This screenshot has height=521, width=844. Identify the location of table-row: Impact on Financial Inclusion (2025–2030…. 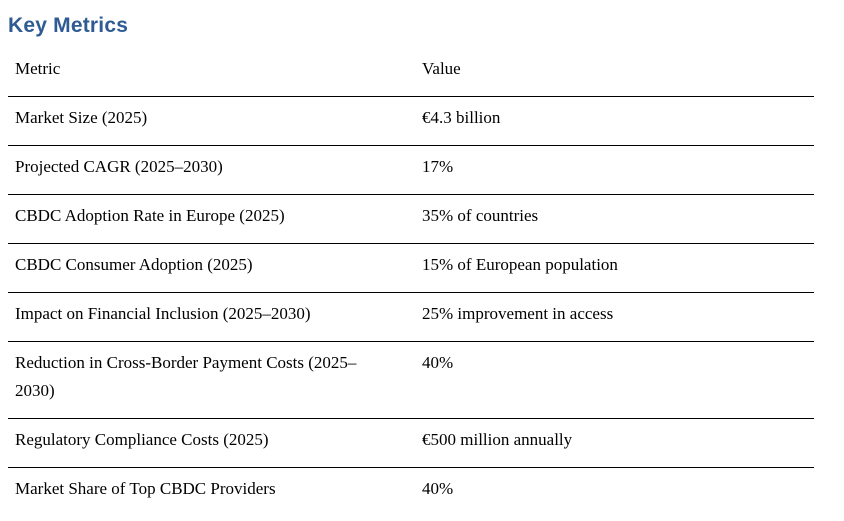
(411, 317).